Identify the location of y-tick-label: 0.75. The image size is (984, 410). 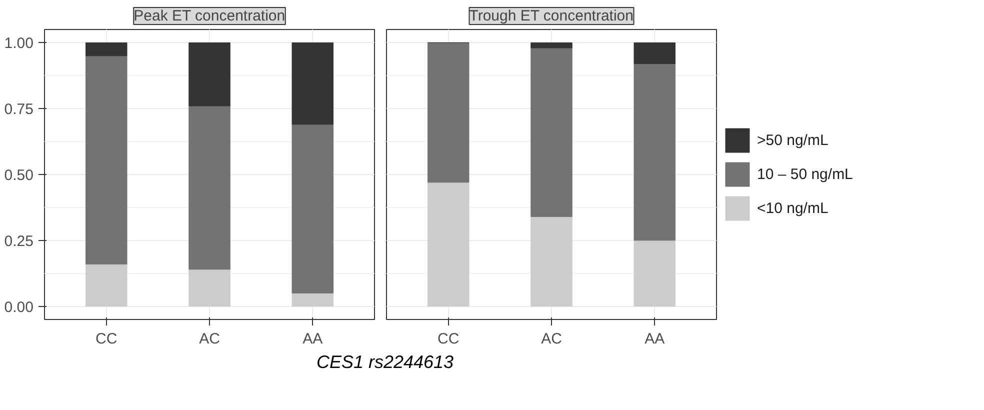
(19, 109).